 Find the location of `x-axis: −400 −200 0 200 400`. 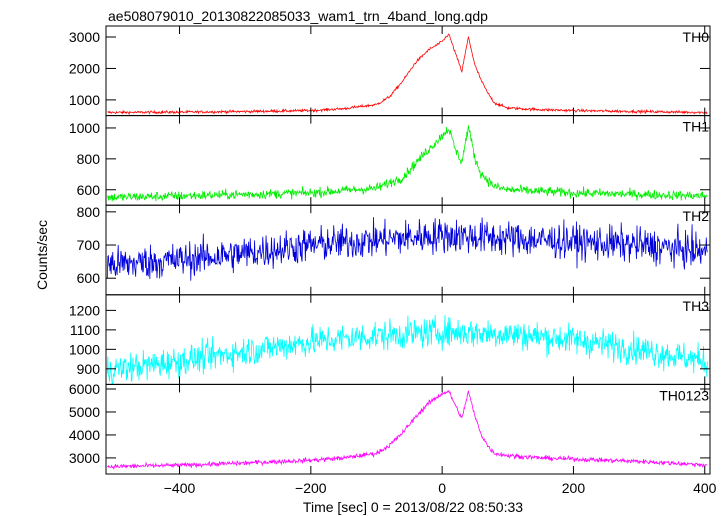

x-axis: −400 −200 0 200 400 is located at coordinates (440, 488).